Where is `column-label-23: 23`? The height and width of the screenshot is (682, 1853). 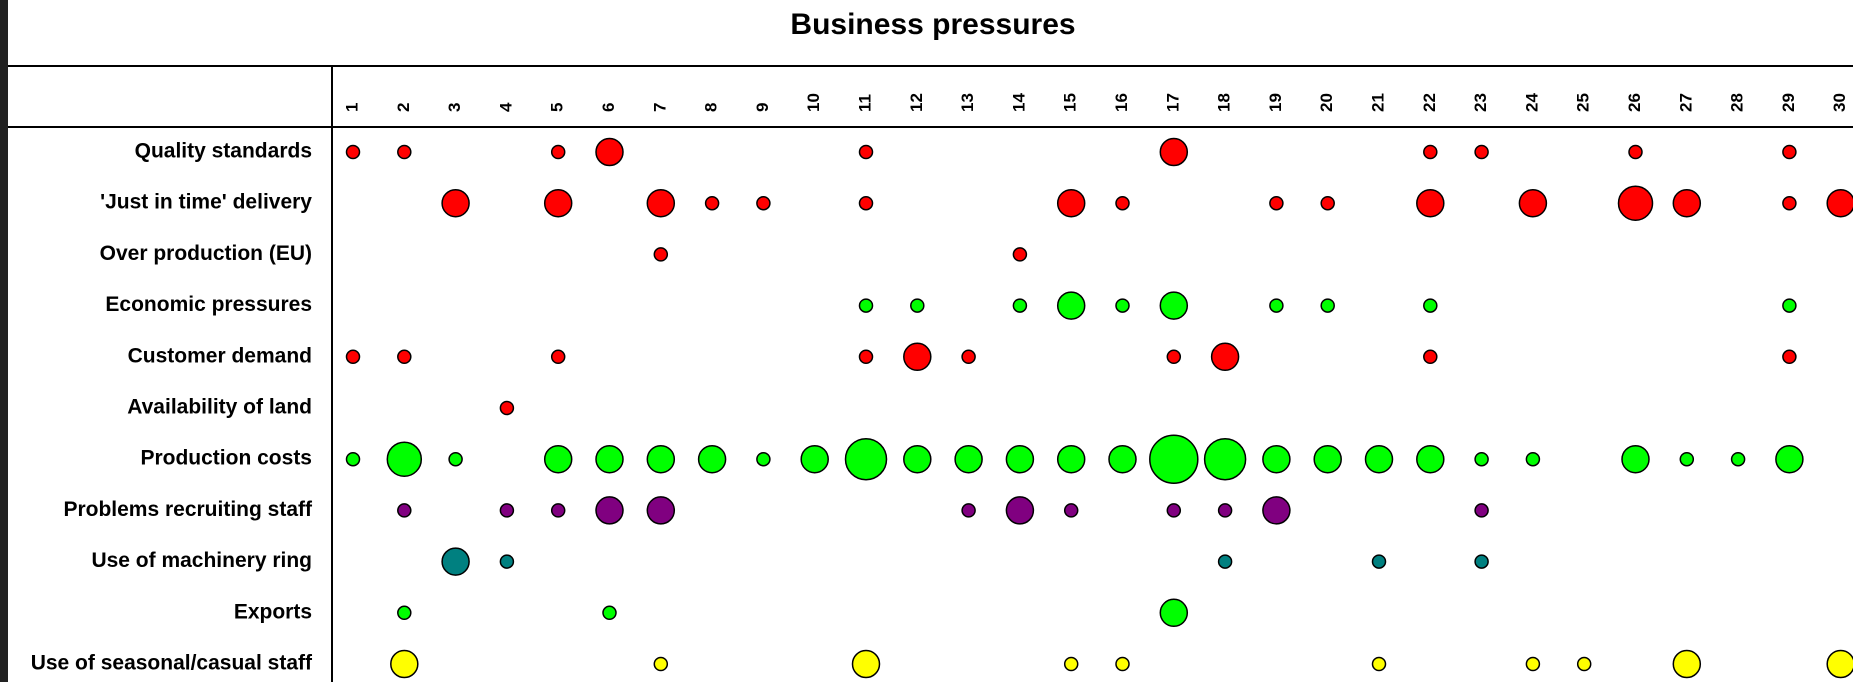
column-label-23: 23 is located at coordinates (1480, 102).